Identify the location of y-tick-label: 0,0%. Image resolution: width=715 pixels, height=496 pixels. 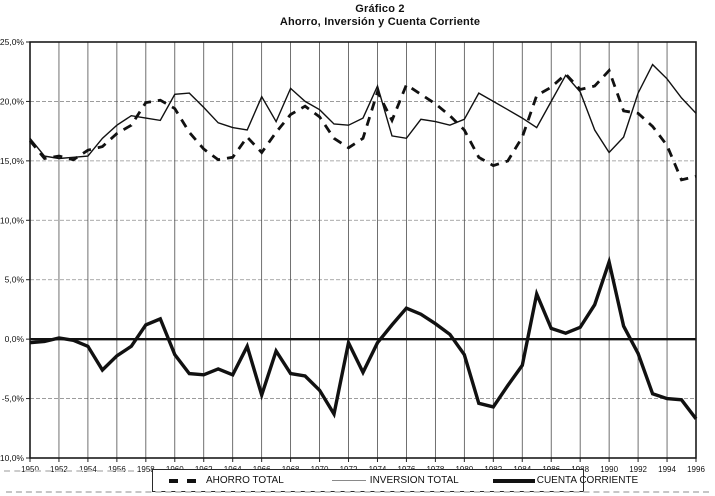
(15, 339).